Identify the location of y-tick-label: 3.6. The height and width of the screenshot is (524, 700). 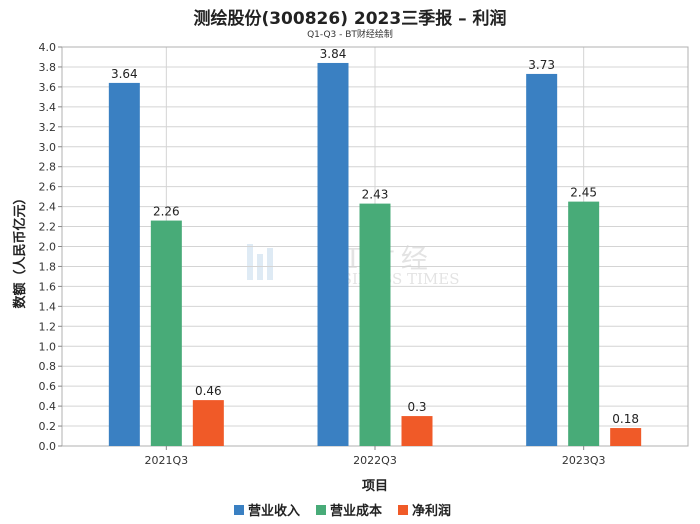
(48, 87).